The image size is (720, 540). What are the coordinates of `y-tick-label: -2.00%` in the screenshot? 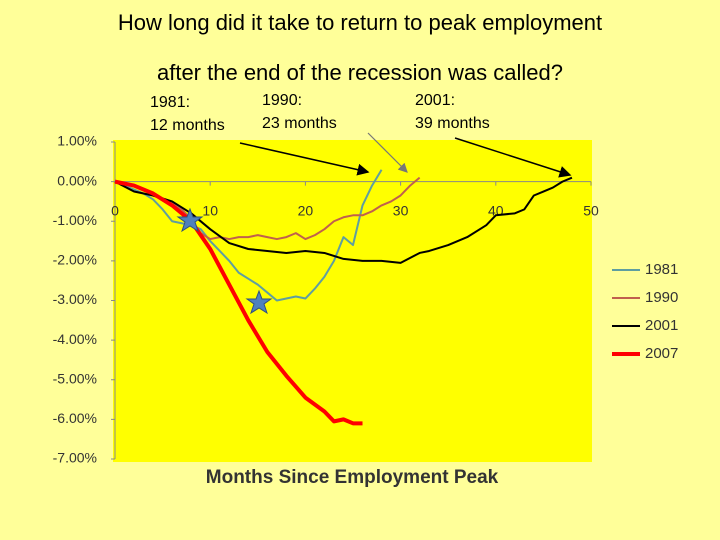 It's located at (75, 260).